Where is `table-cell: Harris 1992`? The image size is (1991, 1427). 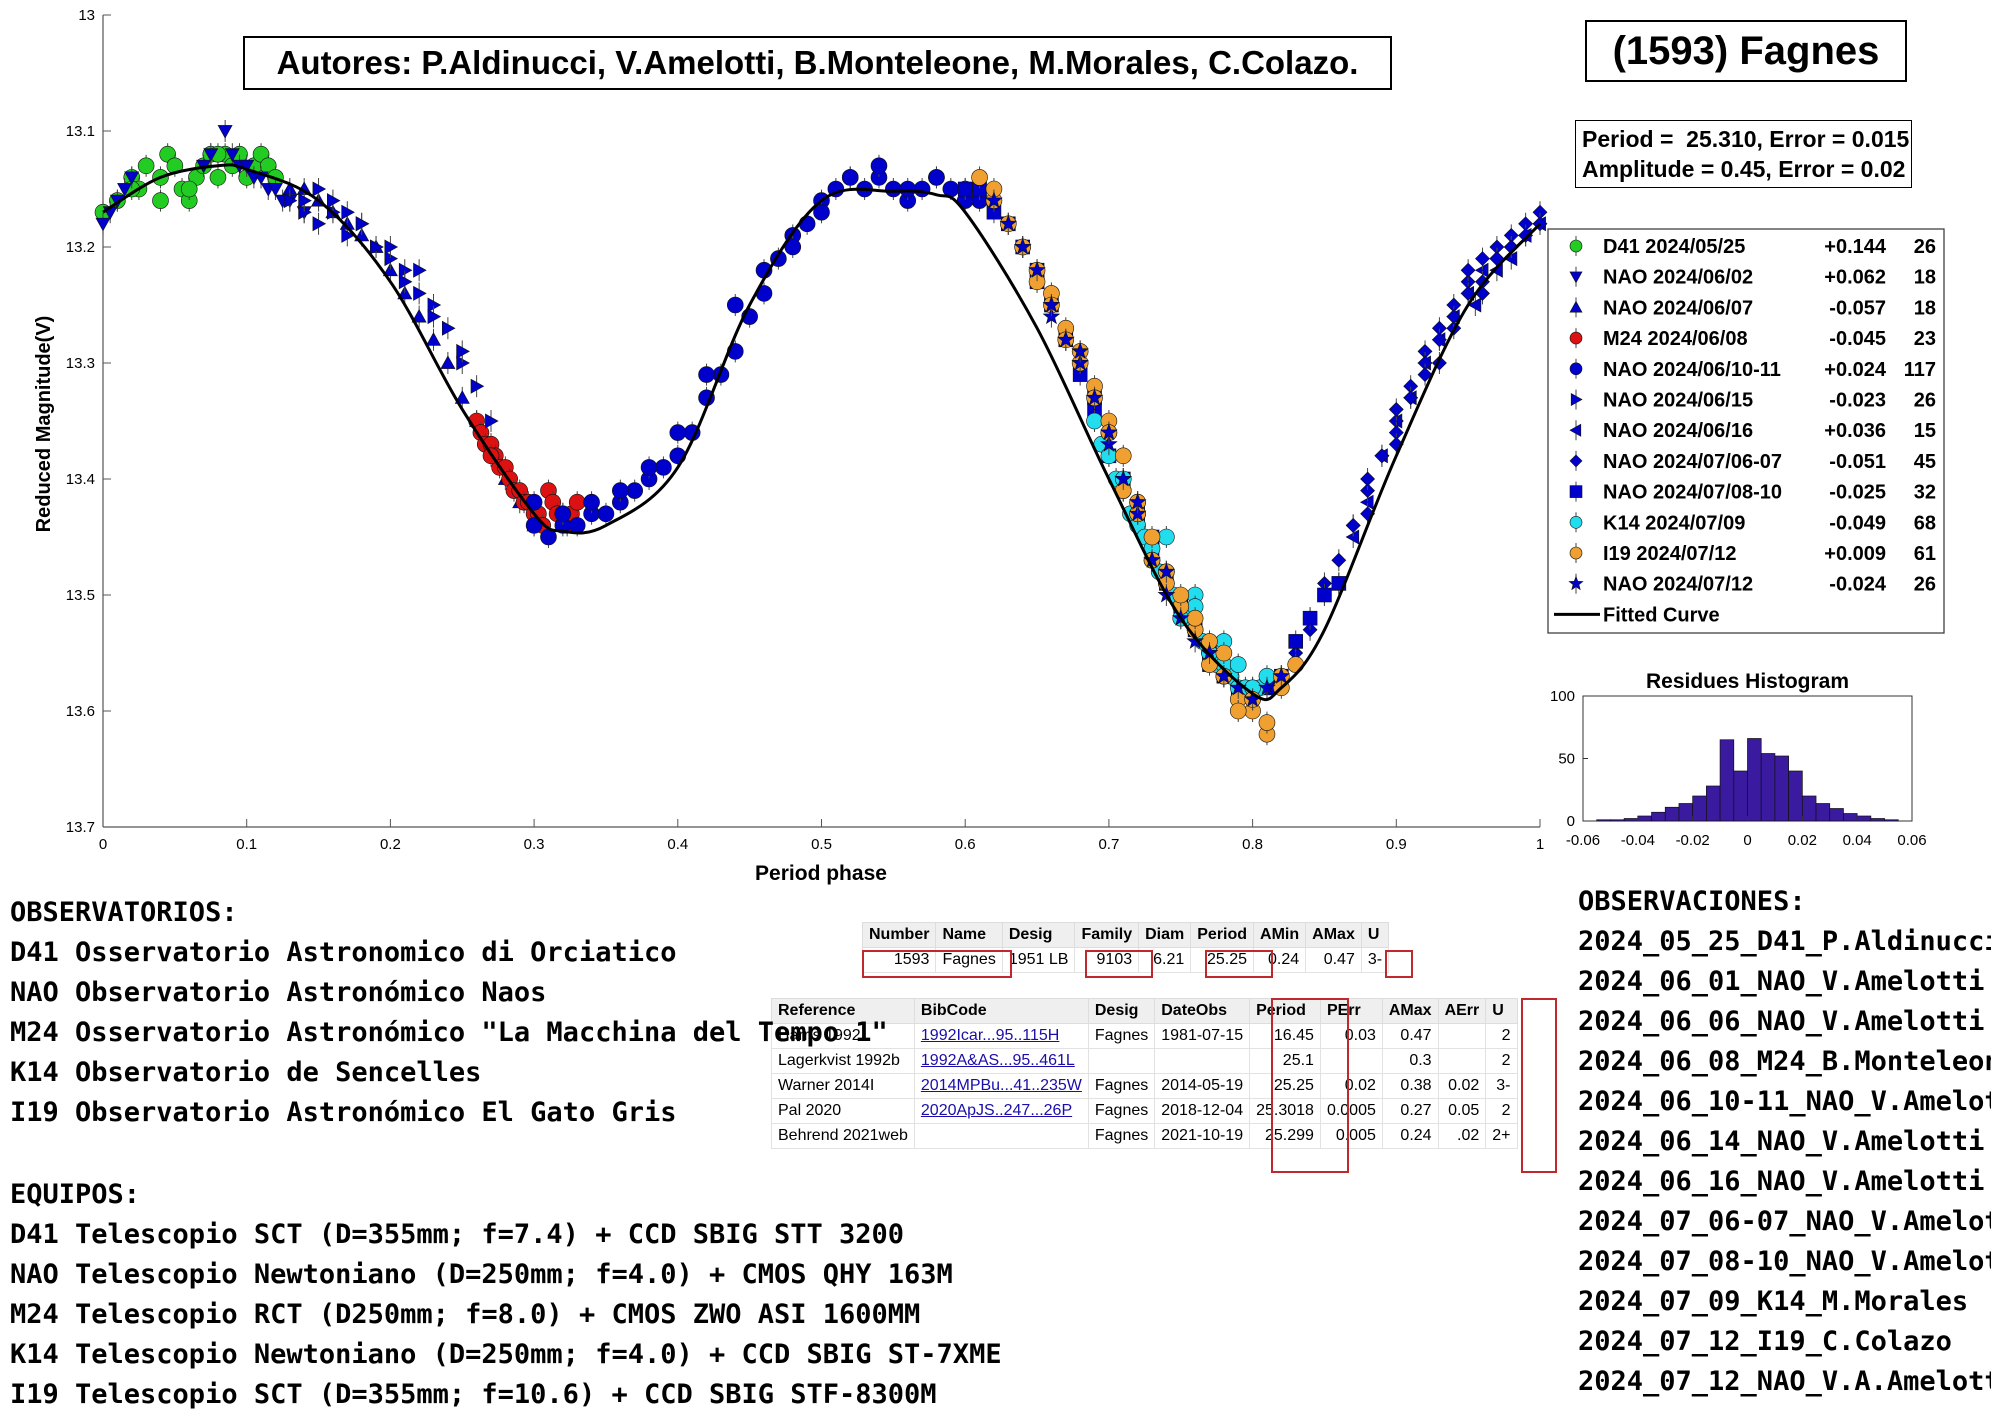 table-cell: Harris 1992 is located at coordinates (843, 1036).